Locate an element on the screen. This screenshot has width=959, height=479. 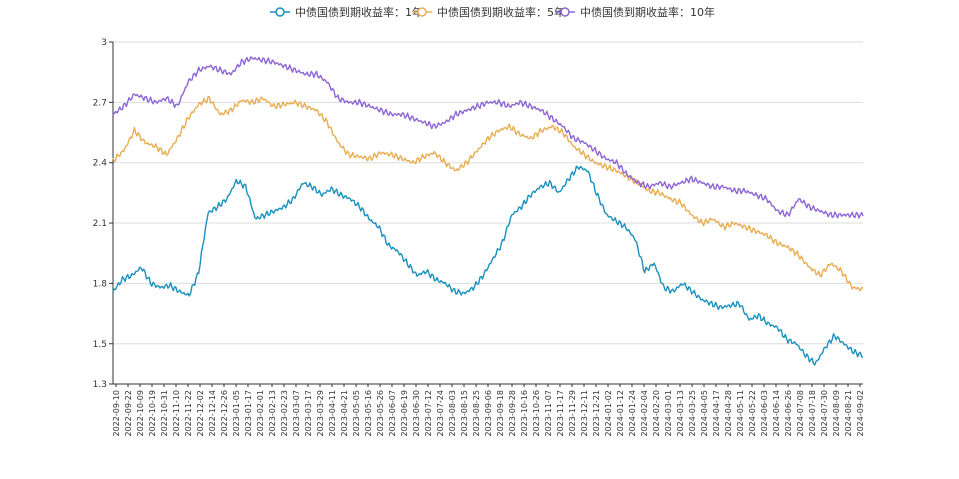
x-tick-label: 2024-02-04 is located at coordinates (644, 413).